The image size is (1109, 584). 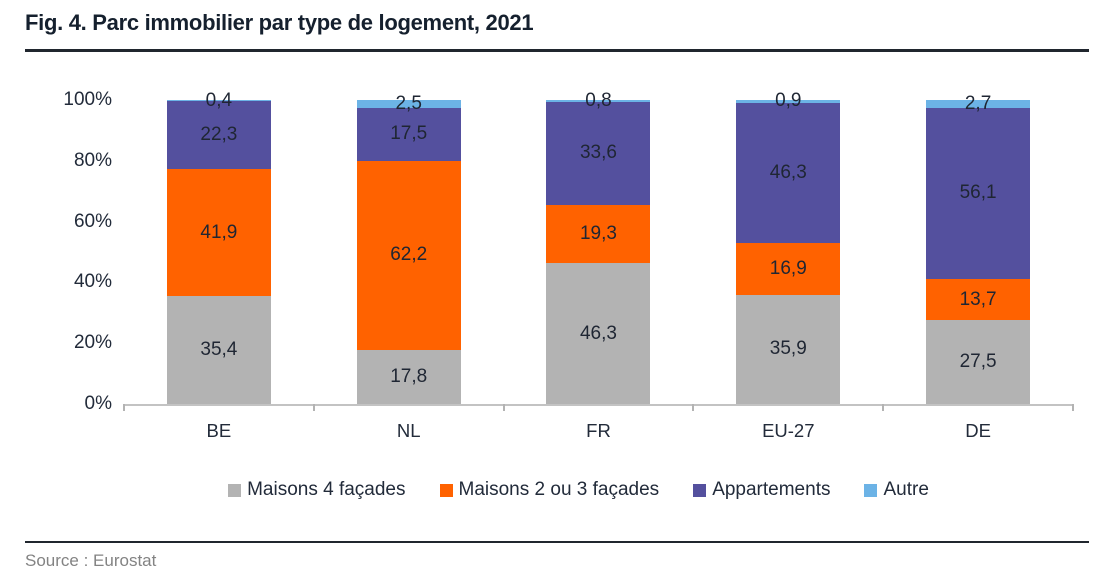 I want to click on segment-NL-1: 62,2, so click(x=408, y=255).